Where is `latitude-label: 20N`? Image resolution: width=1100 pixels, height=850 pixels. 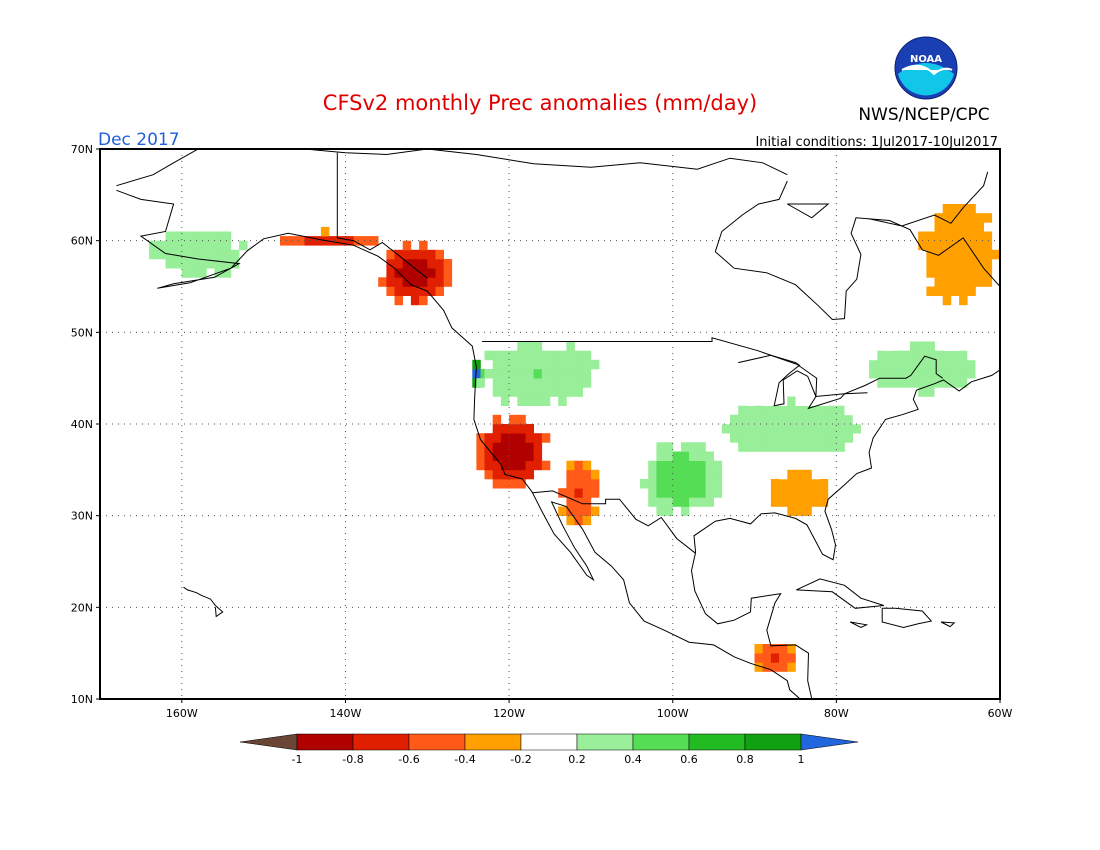
latitude-label: 20N is located at coordinates (82, 607).